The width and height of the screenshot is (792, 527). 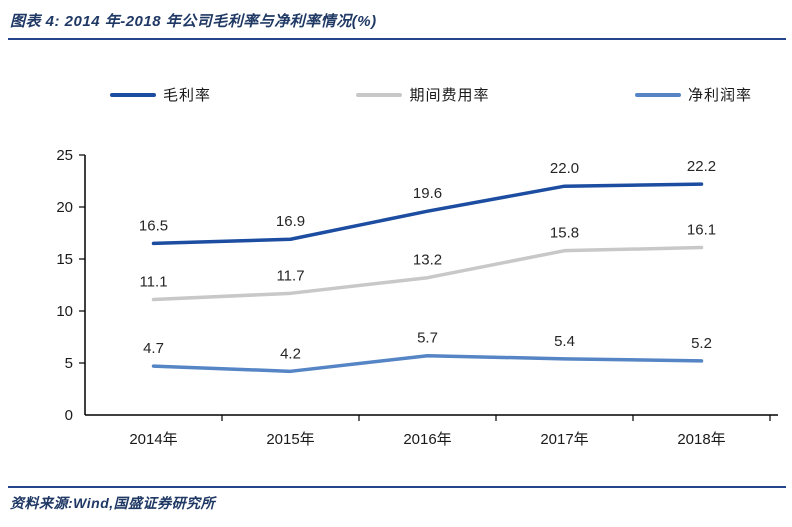 I want to click on x-category-label: 2014年, so click(x=153, y=439).